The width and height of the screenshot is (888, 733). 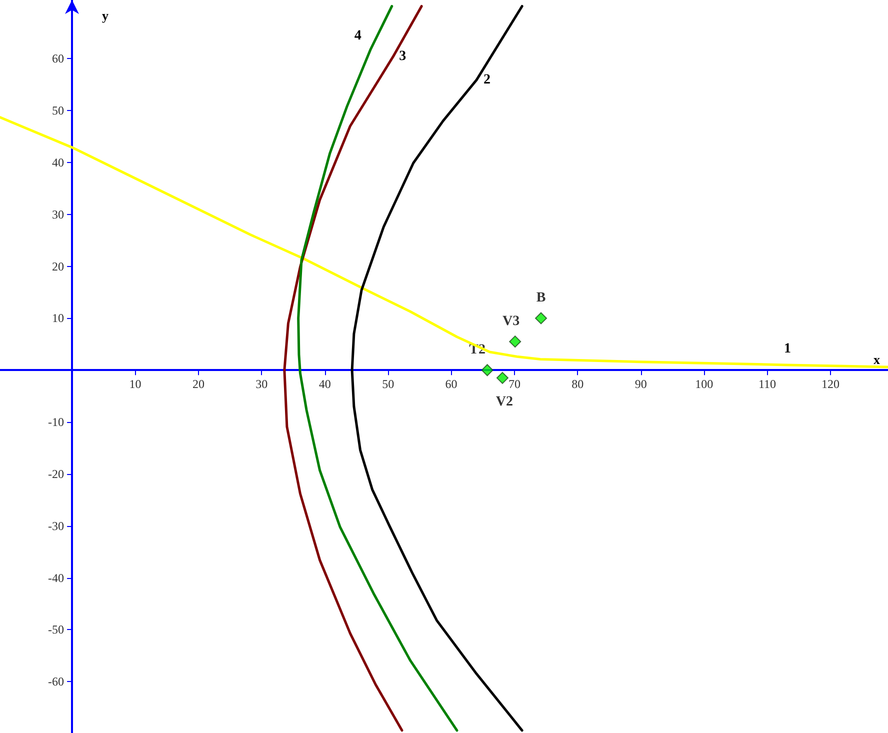 I want to click on series-label: 2, so click(x=487, y=80).